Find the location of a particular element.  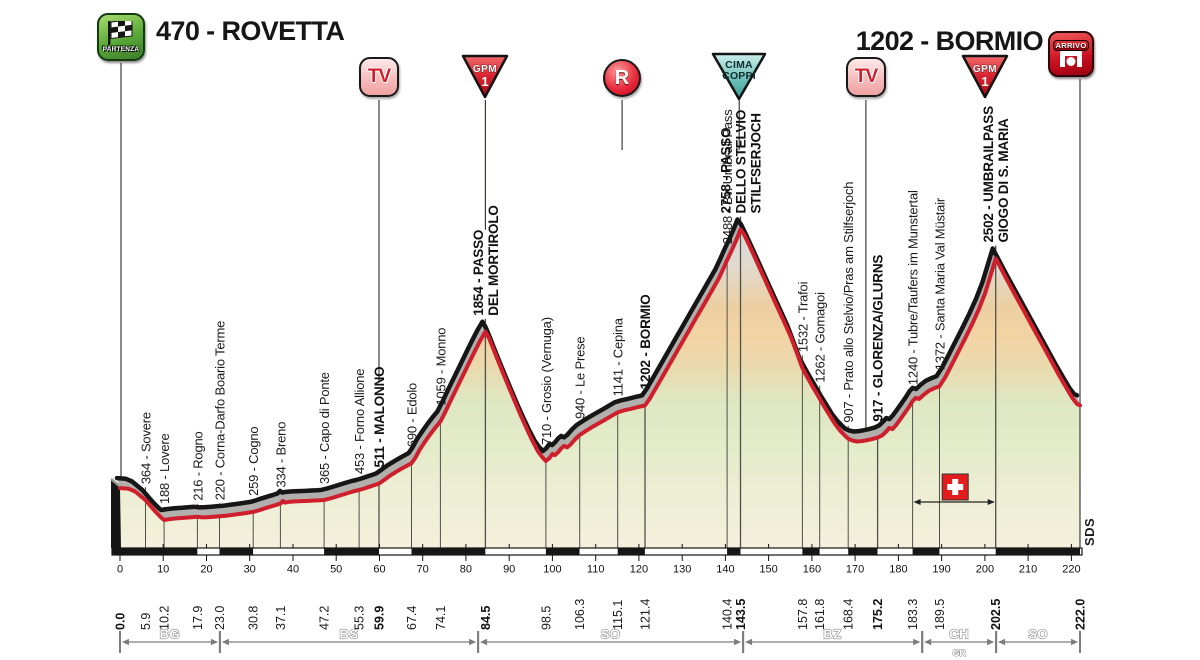

start-cliff is located at coordinates (116, 513).